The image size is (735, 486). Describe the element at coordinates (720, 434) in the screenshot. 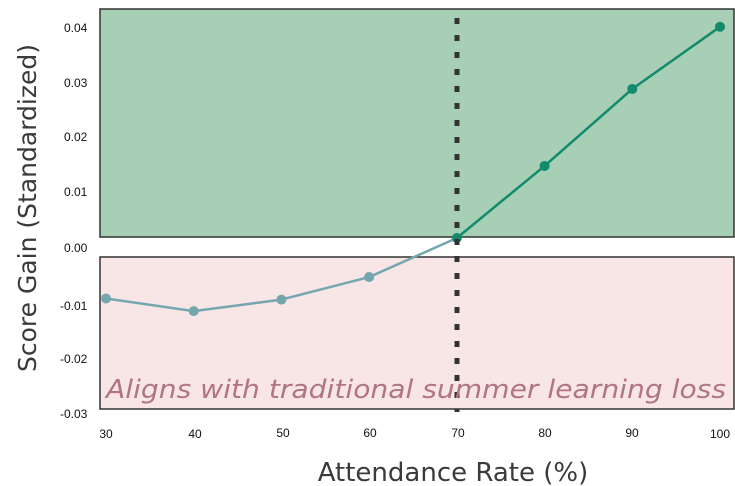

I see `x-tick-label: 100` at that location.